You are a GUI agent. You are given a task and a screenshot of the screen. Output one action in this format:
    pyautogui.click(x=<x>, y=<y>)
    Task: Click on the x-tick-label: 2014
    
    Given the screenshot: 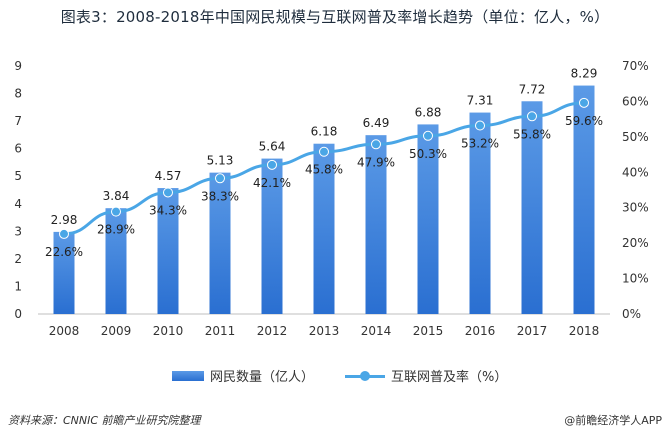 What is the action you would take?
    pyautogui.click(x=376, y=331)
    